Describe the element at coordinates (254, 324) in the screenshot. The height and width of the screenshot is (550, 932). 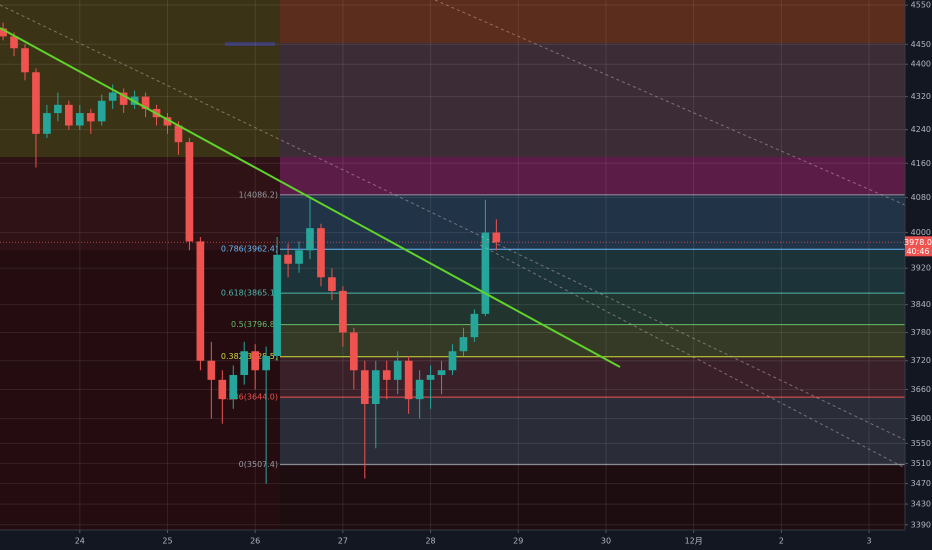
I see `fib-label: 0.5(3796.8)` at that location.